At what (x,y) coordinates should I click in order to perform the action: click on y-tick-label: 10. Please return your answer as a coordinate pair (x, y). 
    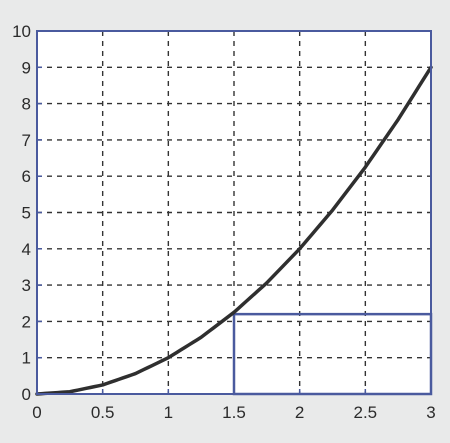
    Looking at the image, I should click on (21, 31).